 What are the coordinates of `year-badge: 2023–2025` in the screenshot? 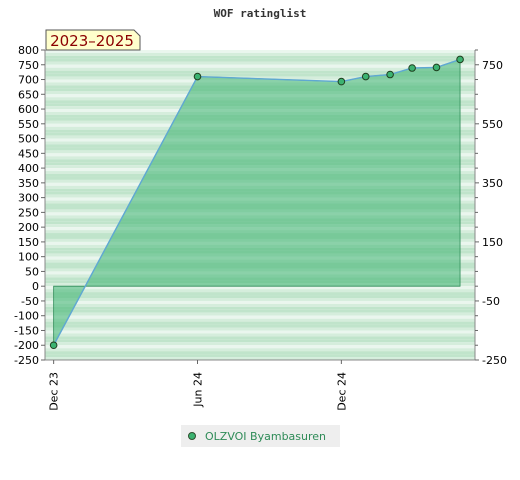 It's located at (93, 40).